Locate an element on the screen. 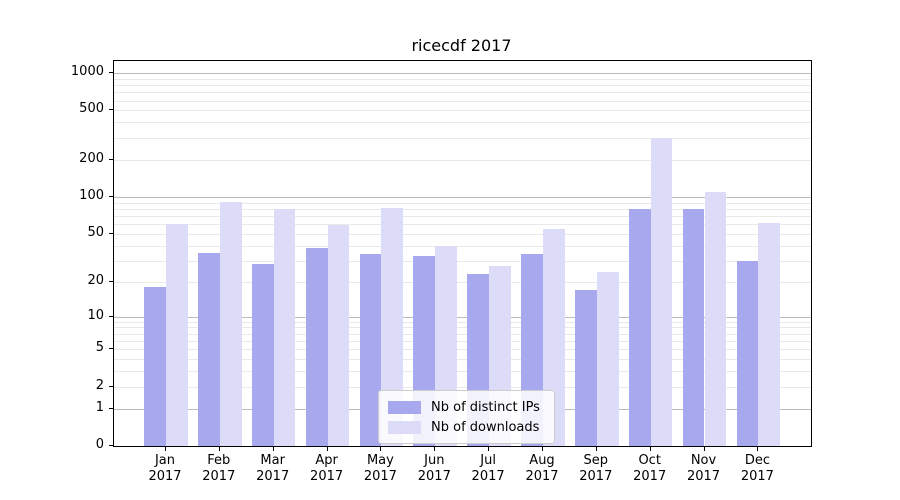 This screenshot has height=500, width=900. x-tick-label: May 2017 is located at coordinates (380, 468).